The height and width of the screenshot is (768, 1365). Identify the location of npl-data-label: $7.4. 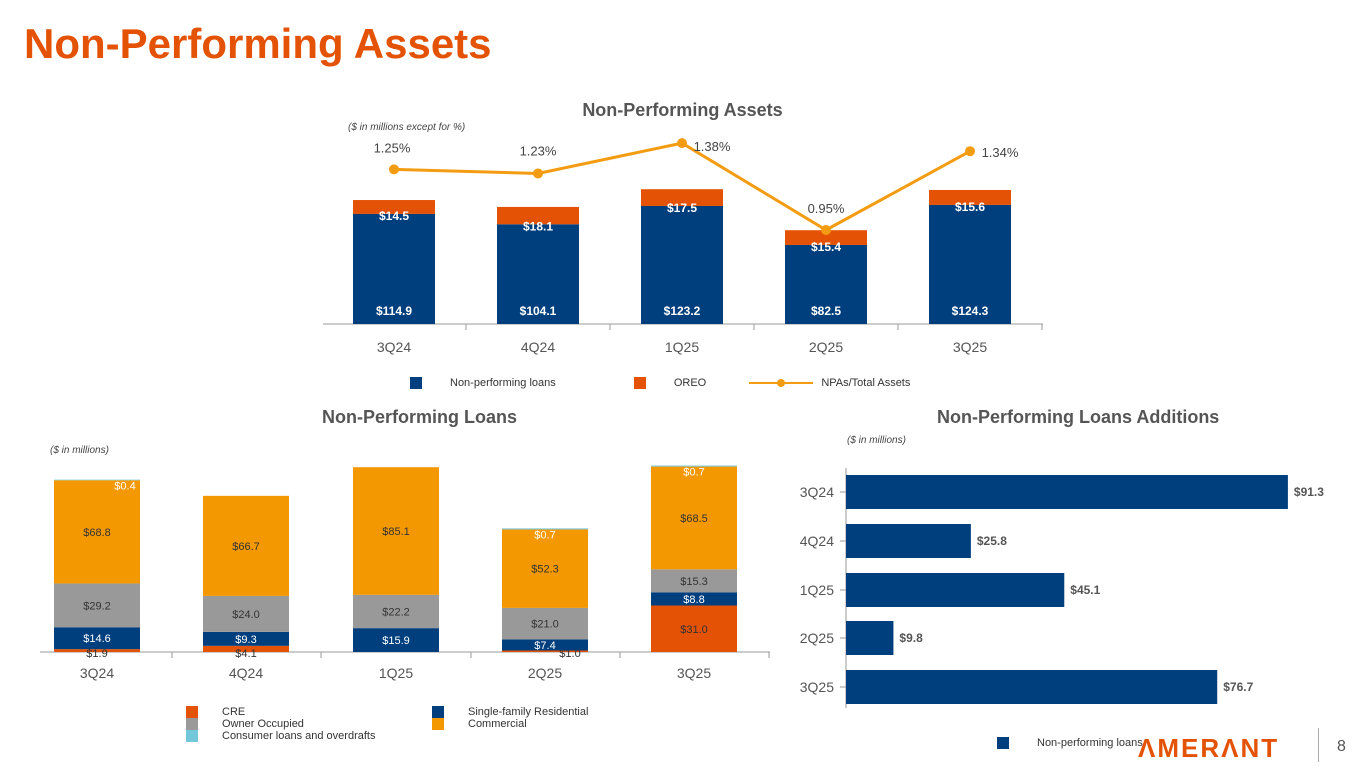
(544, 646).